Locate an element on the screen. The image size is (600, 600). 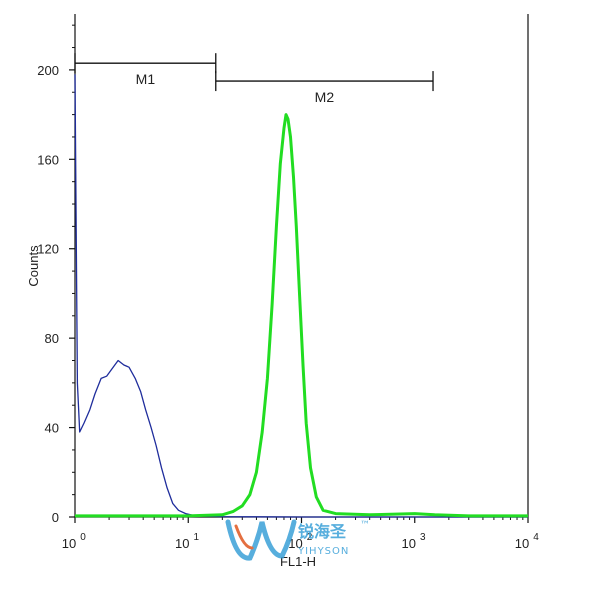
x-ticks: 10 0 10 1 10 2 10 3 10 4 is located at coordinates (300, 534).